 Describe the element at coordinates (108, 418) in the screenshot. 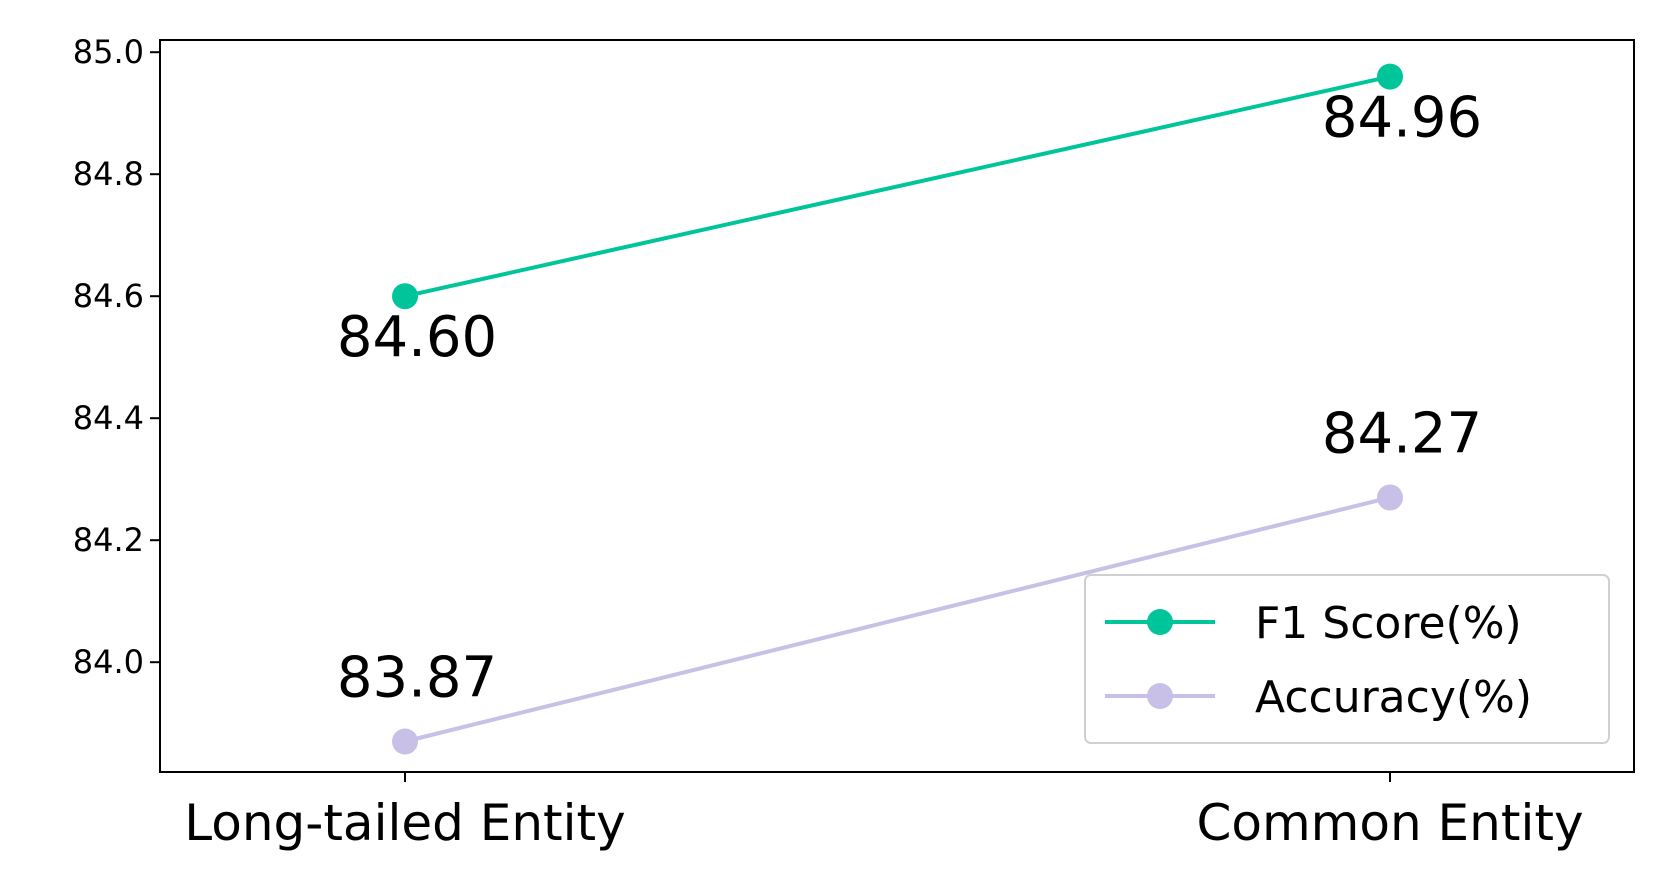

I see `y-tick-label: 84.4` at that location.